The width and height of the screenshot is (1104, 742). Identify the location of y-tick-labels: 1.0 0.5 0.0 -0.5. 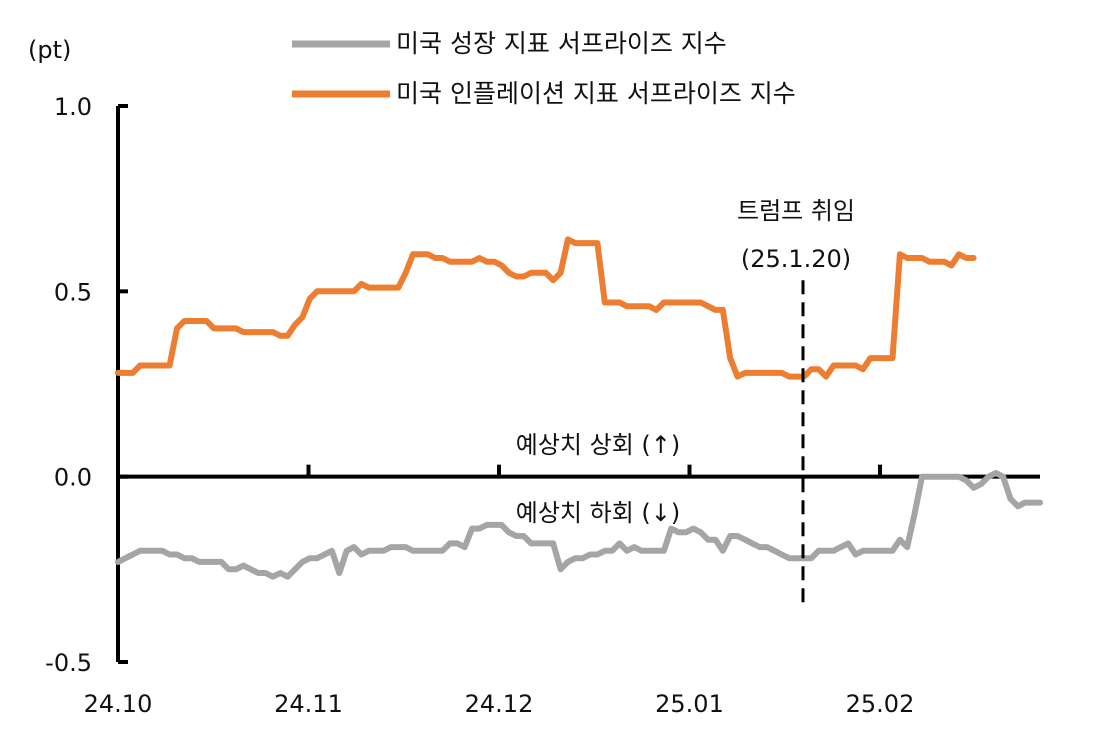
(68, 385).